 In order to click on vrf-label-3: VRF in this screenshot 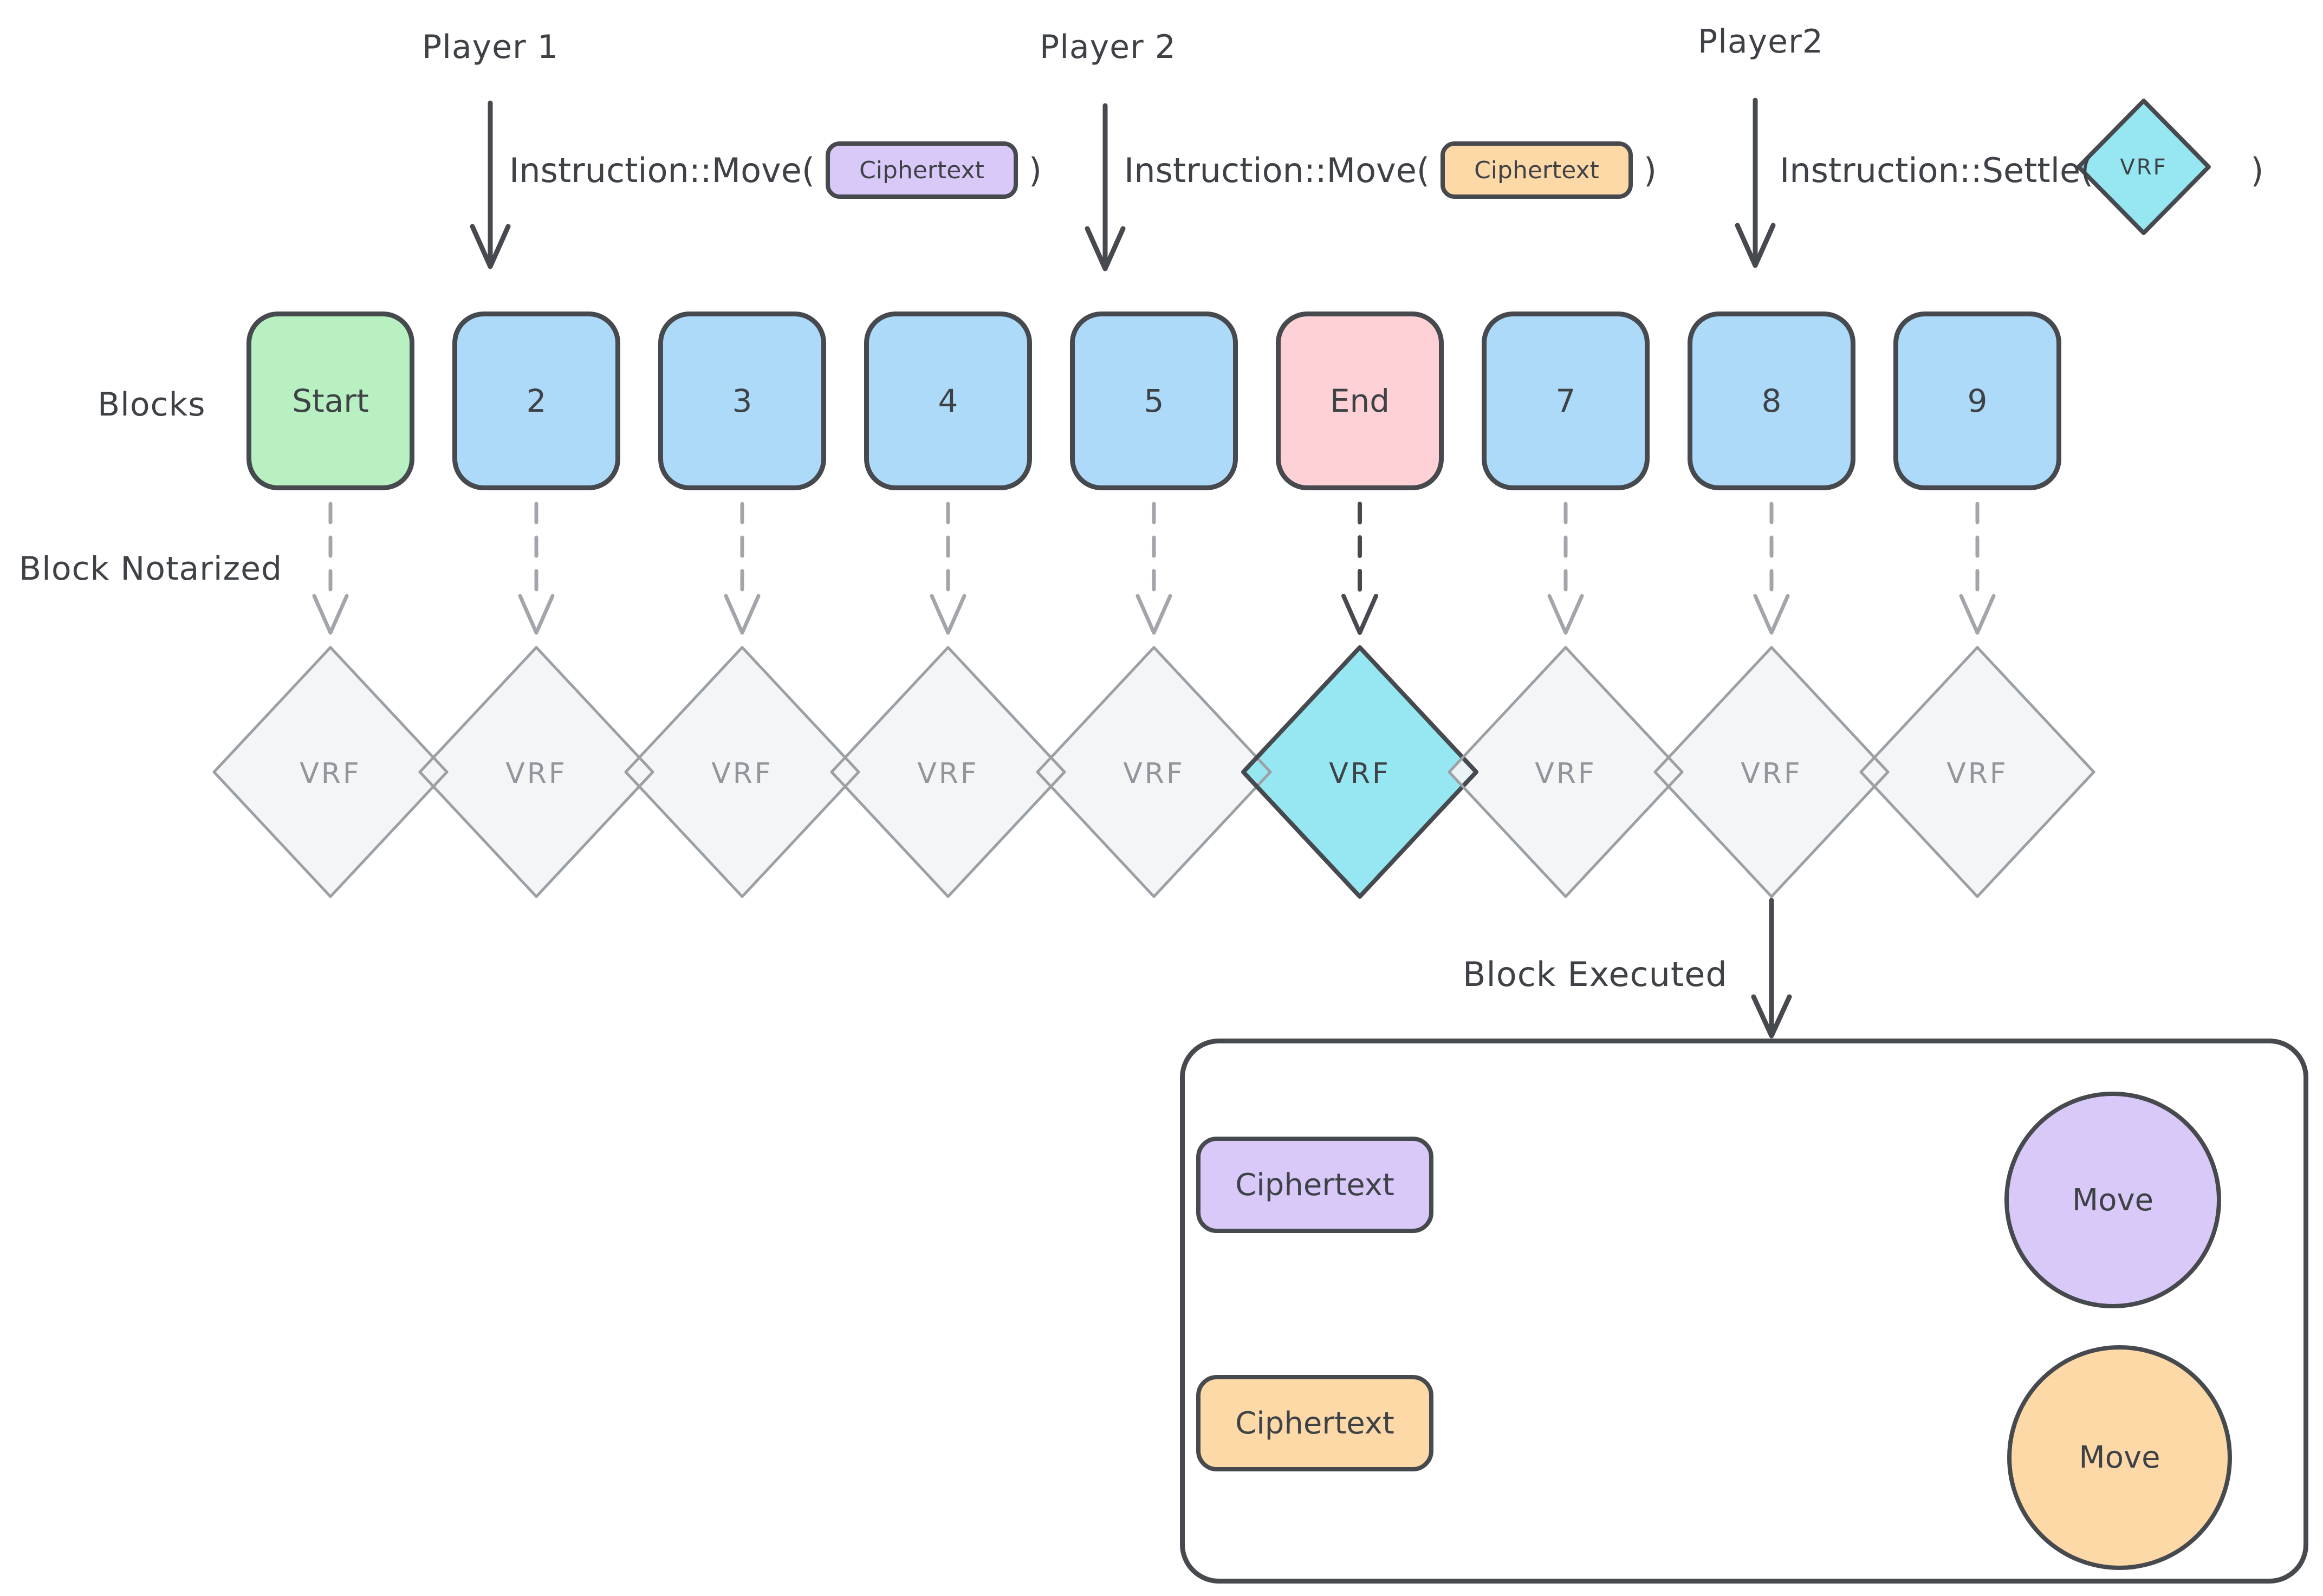, I will do `click(742, 774)`.